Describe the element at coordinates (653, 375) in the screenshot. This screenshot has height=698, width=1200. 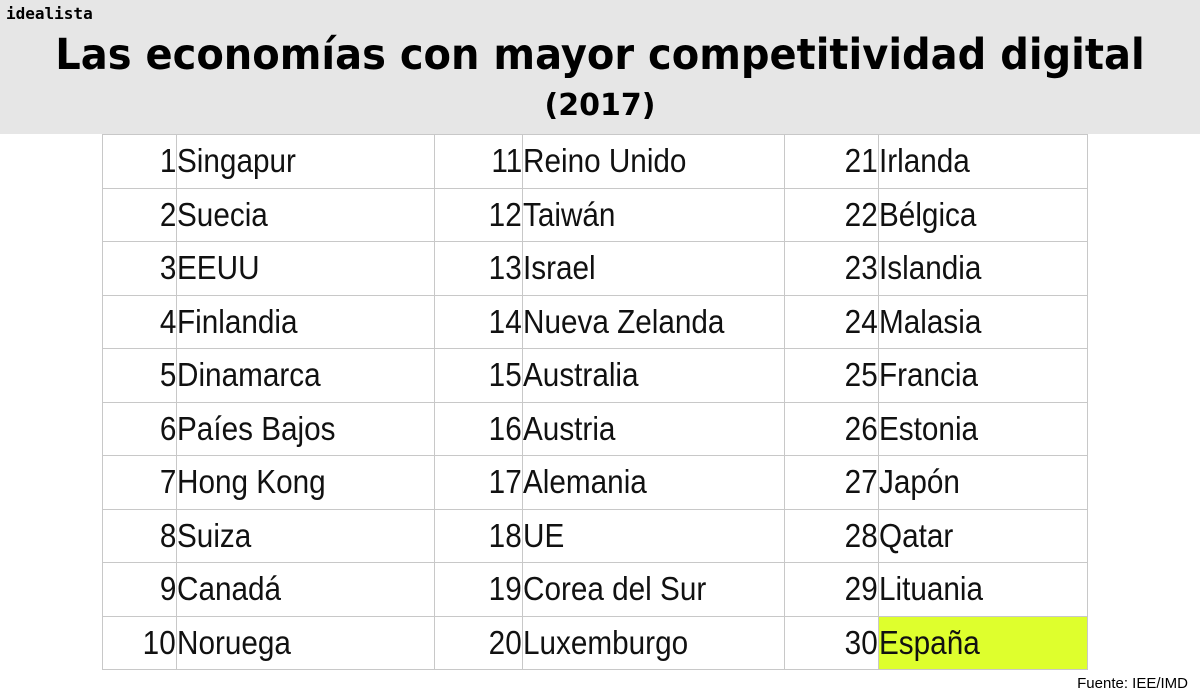
I see `country-name-cell: Australia` at that location.